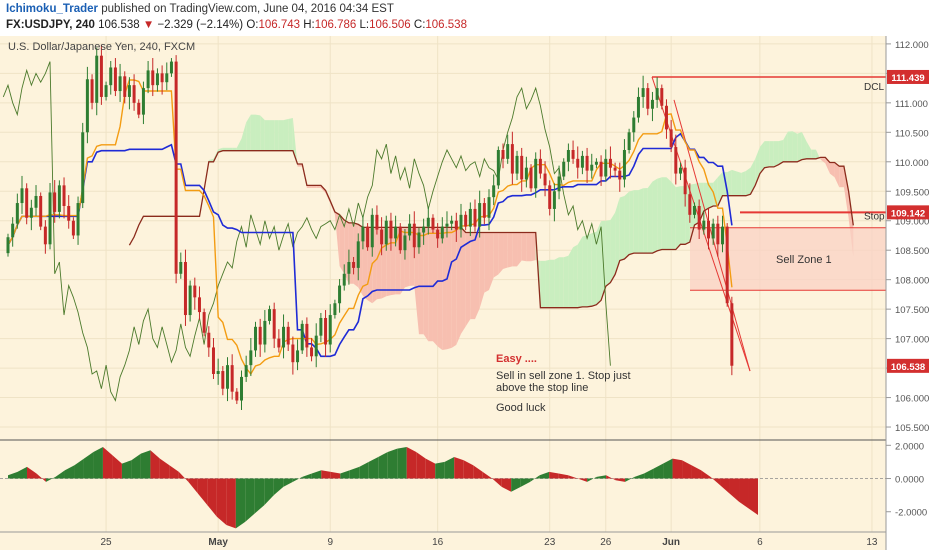 The height and width of the screenshot is (550, 932). Describe the element at coordinates (218, 542) in the screenshot. I see `x-tick-label: May` at that location.